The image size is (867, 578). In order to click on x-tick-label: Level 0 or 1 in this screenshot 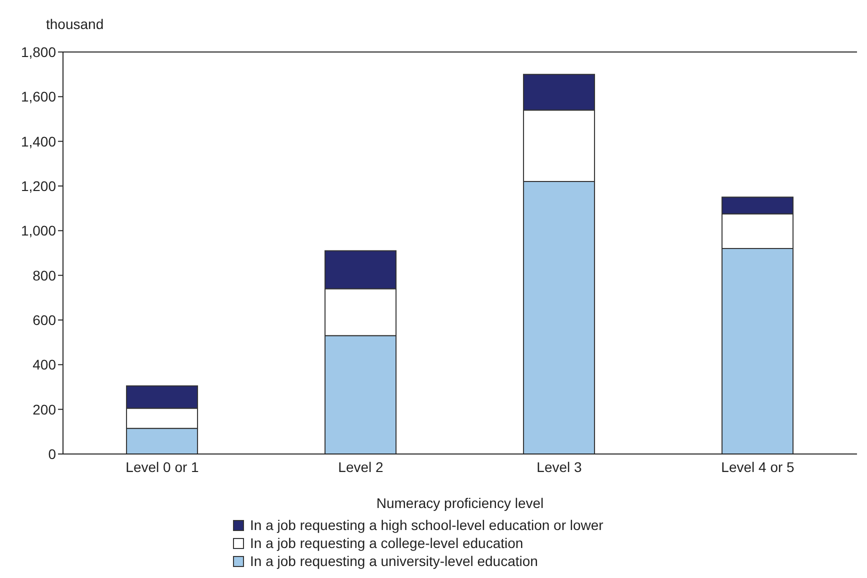, I will do `click(163, 466)`.